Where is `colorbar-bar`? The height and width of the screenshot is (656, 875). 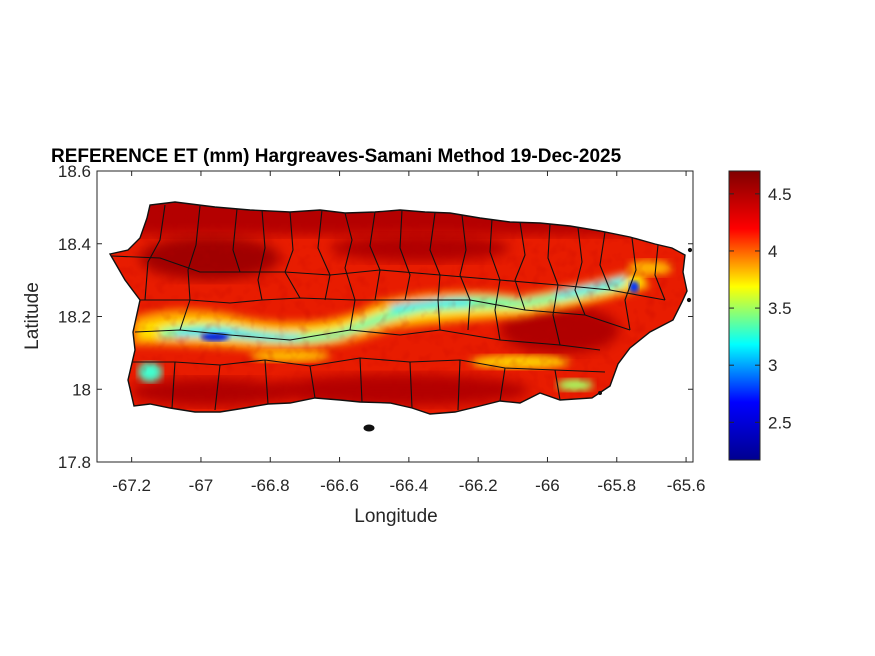 colorbar-bar is located at coordinates (744, 315).